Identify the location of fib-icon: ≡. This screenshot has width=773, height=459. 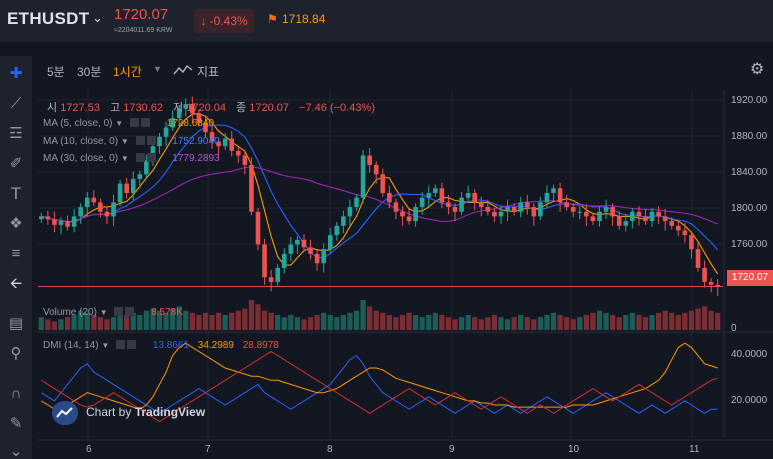
(16, 253).